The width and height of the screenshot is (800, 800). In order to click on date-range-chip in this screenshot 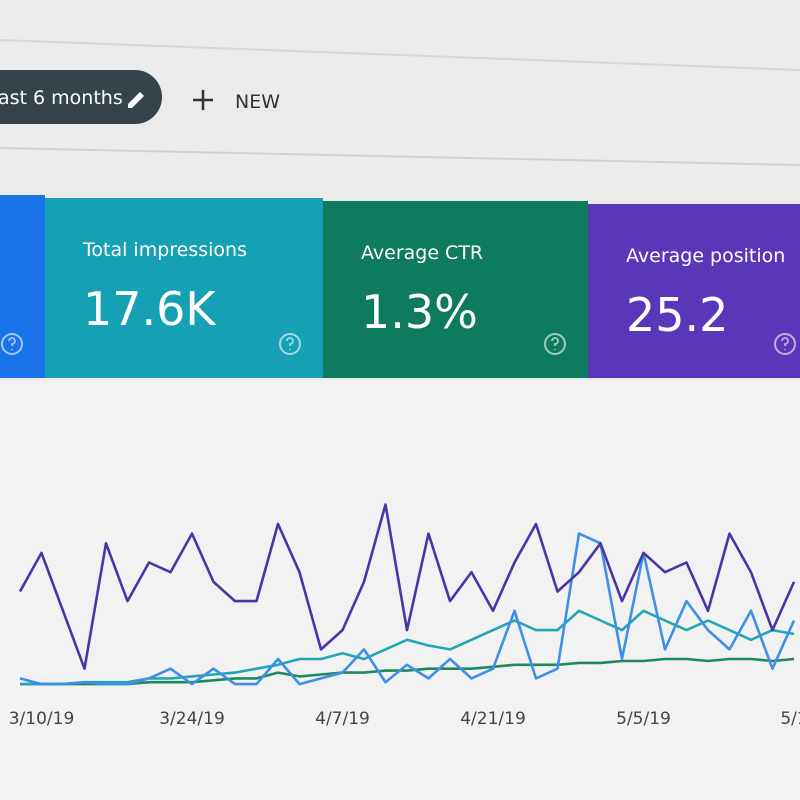, I will do `click(81, 97)`.